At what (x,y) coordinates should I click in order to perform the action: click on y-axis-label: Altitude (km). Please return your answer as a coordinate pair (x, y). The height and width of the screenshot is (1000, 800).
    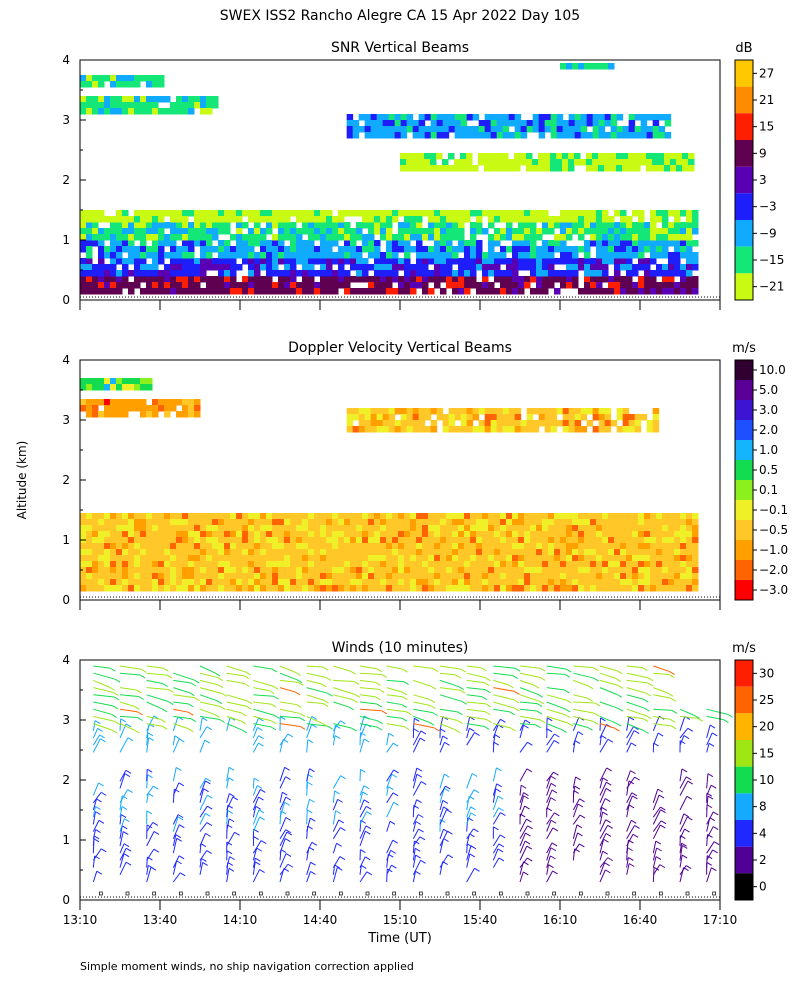
    Looking at the image, I should click on (22, 480).